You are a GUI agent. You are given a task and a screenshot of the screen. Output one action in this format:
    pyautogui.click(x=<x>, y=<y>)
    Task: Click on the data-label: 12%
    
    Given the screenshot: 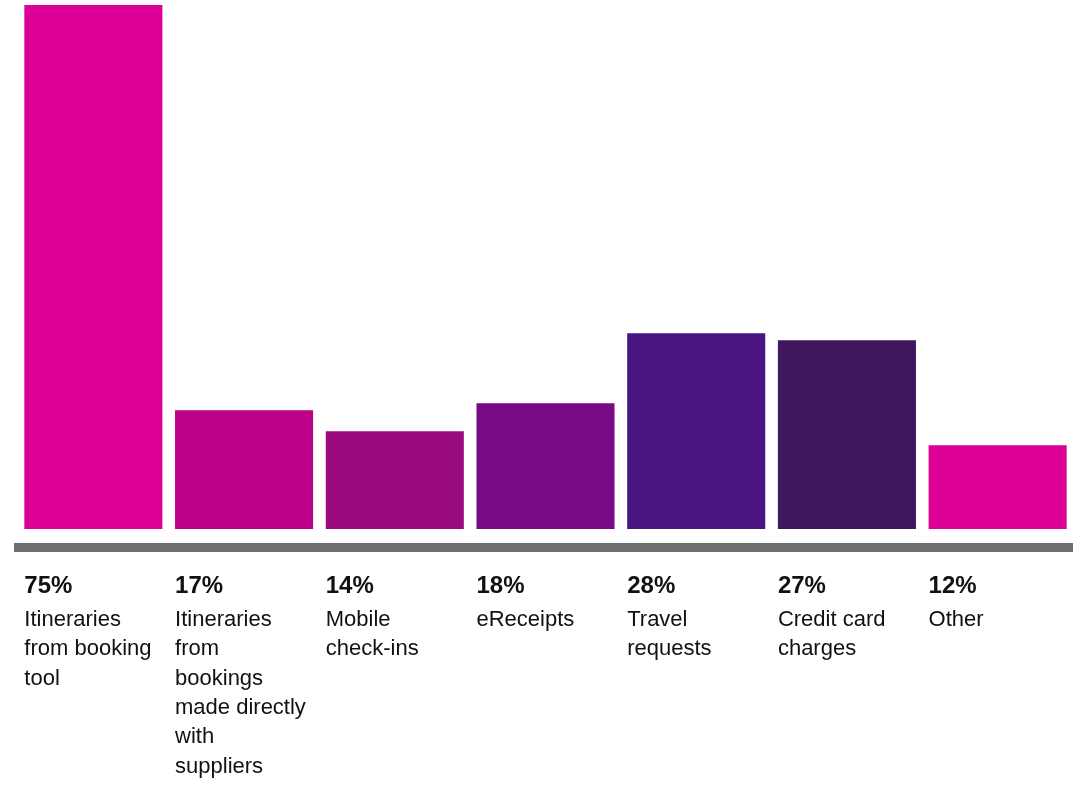 What is the action you would take?
    pyautogui.click(x=952, y=584)
    